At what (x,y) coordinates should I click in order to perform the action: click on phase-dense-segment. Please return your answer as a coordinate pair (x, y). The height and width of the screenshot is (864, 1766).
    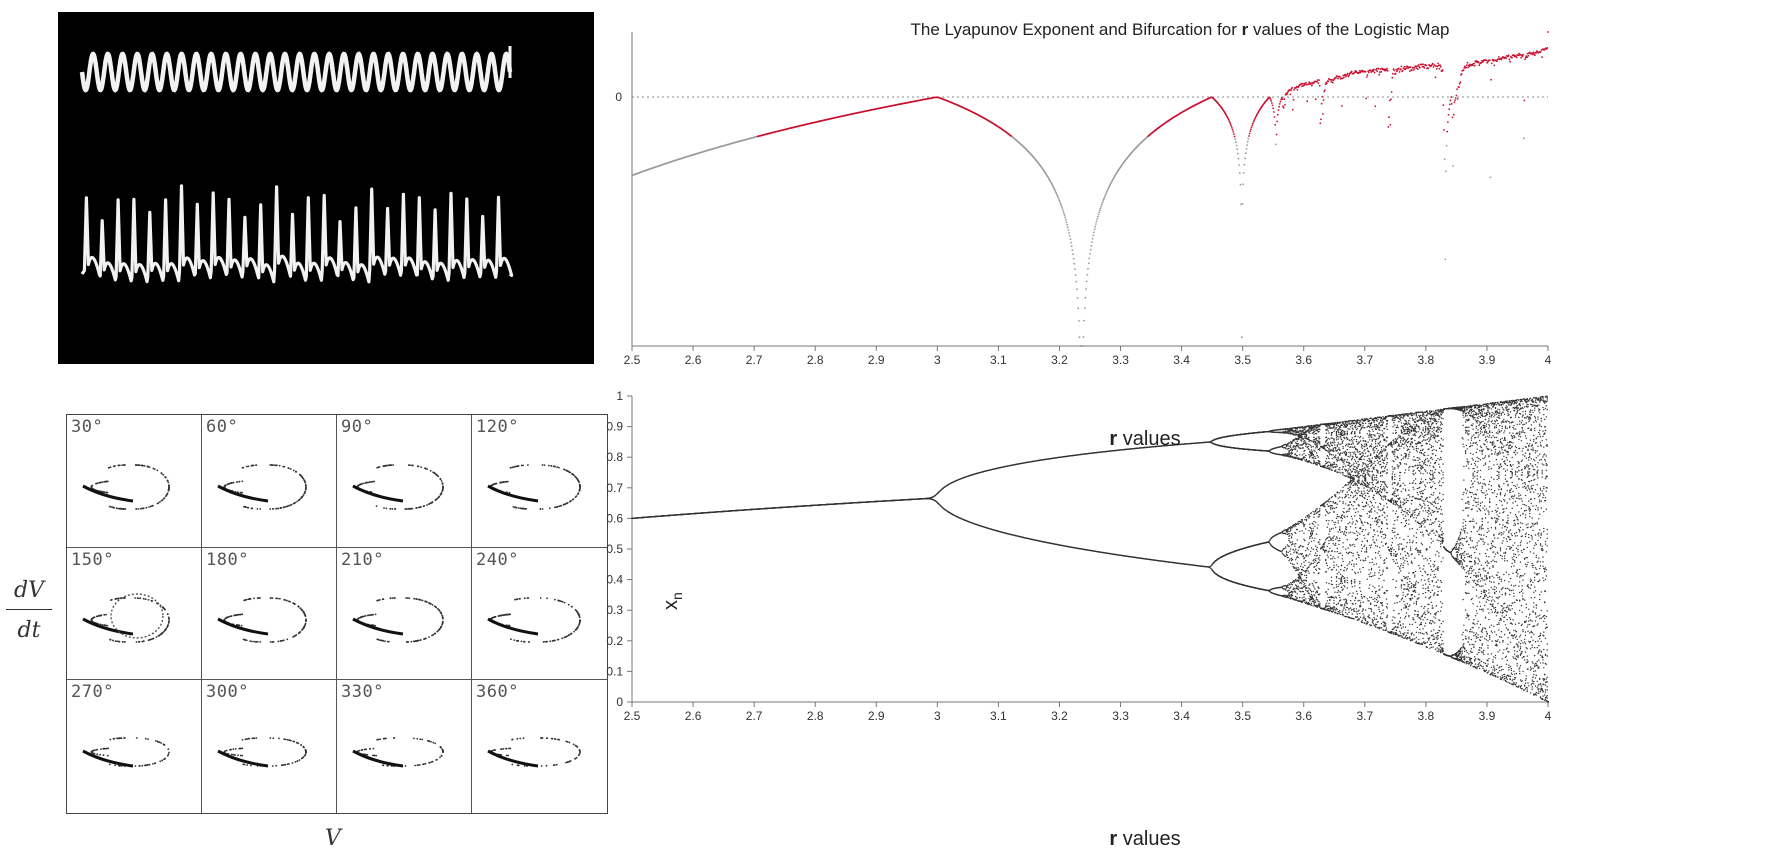
    Looking at the image, I should click on (513, 759).